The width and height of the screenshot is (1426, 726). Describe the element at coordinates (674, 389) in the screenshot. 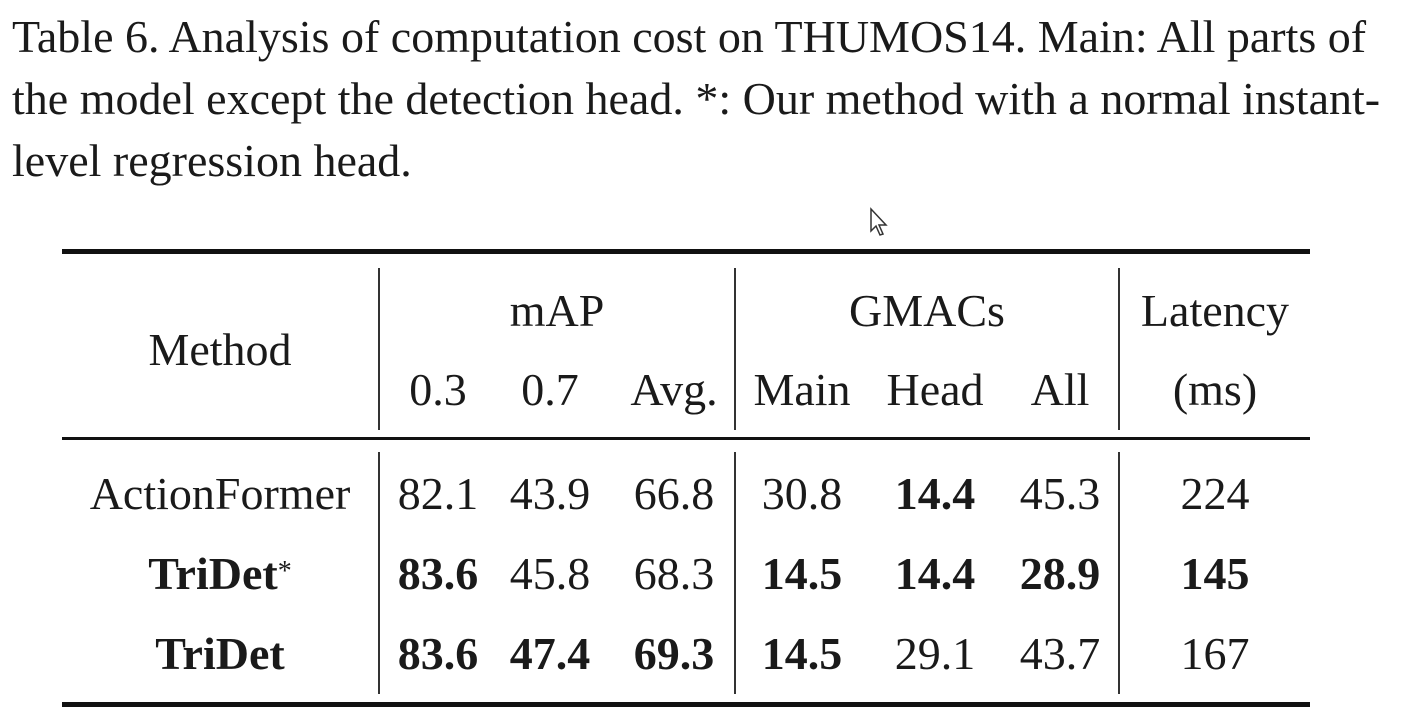

I see `header-sub: Avg.` at that location.